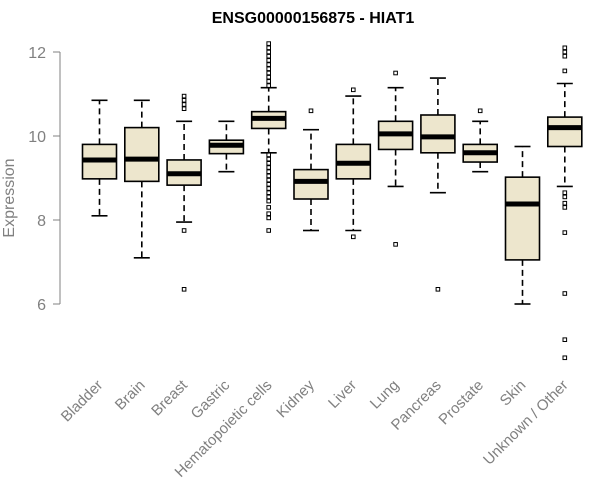 The height and width of the screenshot is (500, 600). I want to click on x-tick-label: Brain, so click(130, 395).